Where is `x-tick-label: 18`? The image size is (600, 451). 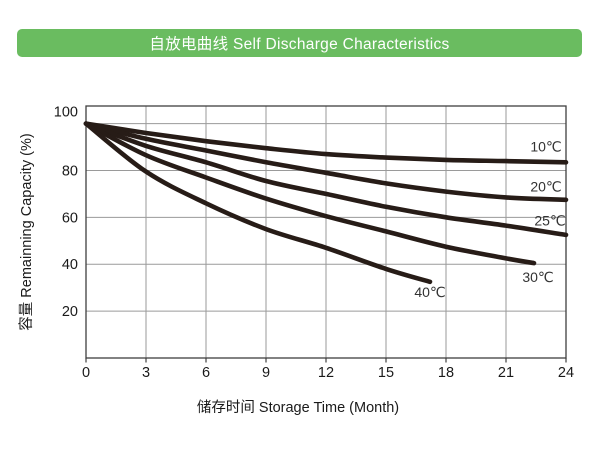
x-tick-label: 18 is located at coordinates (446, 373).